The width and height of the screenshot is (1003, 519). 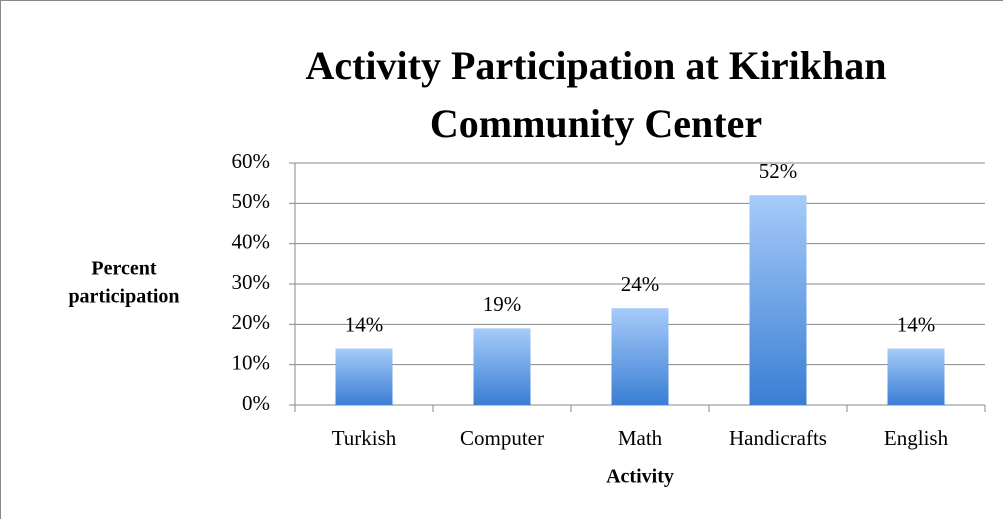 What do you see at coordinates (364, 438) in the screenshot?
I see `x-tick-label: Turkish` at bounding box center [364, 438].